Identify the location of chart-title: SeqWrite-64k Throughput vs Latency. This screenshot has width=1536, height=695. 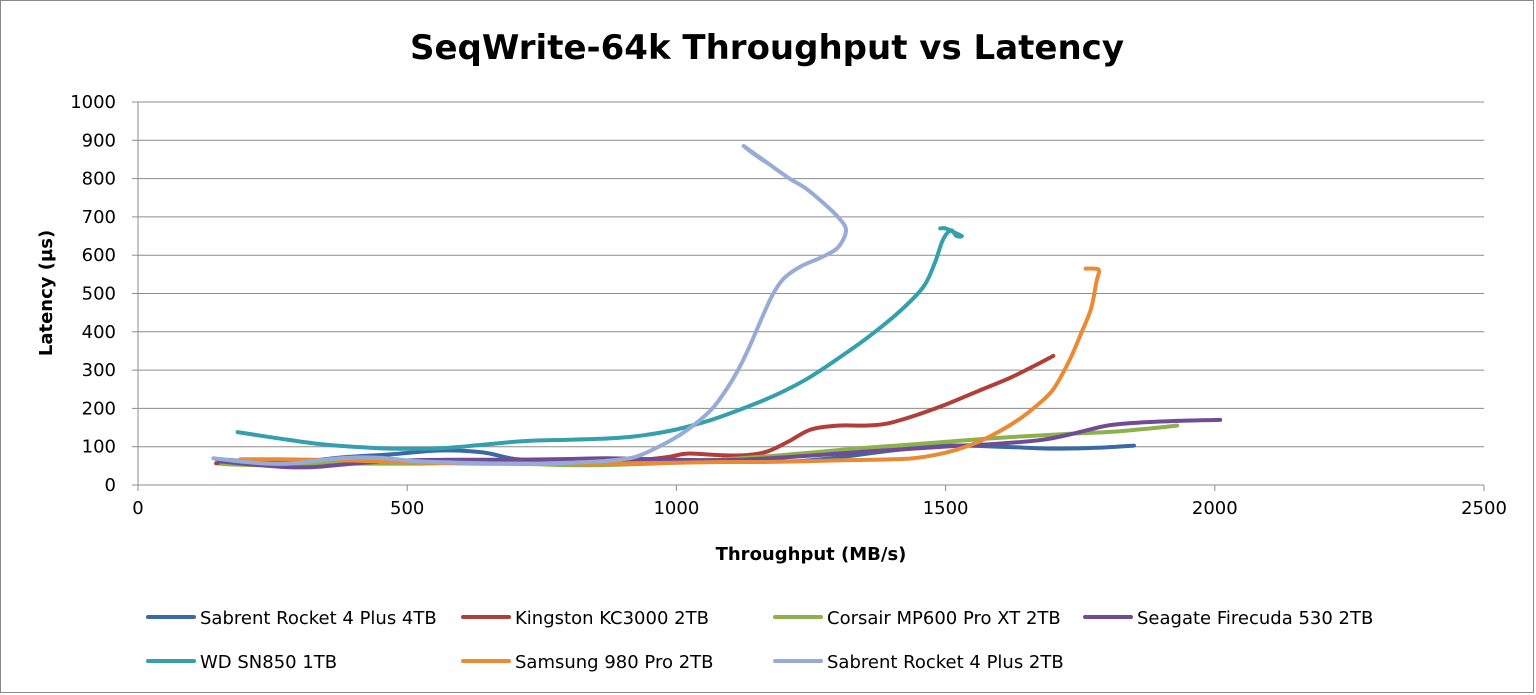
(767, 48).